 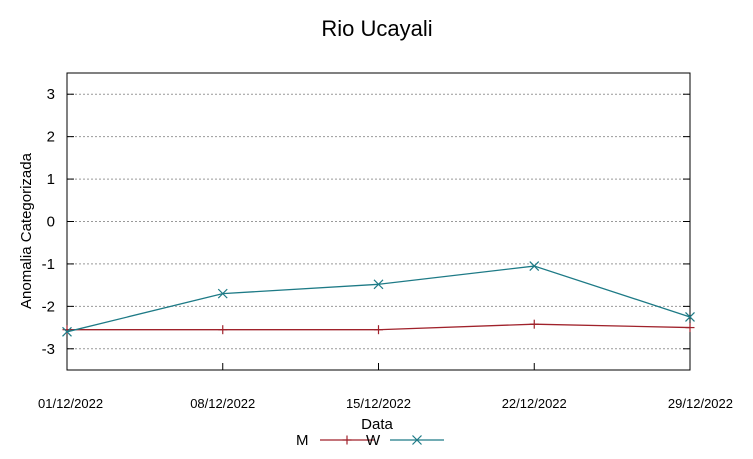 I want to click on legend-marker-M, so click(x=347, y=440).